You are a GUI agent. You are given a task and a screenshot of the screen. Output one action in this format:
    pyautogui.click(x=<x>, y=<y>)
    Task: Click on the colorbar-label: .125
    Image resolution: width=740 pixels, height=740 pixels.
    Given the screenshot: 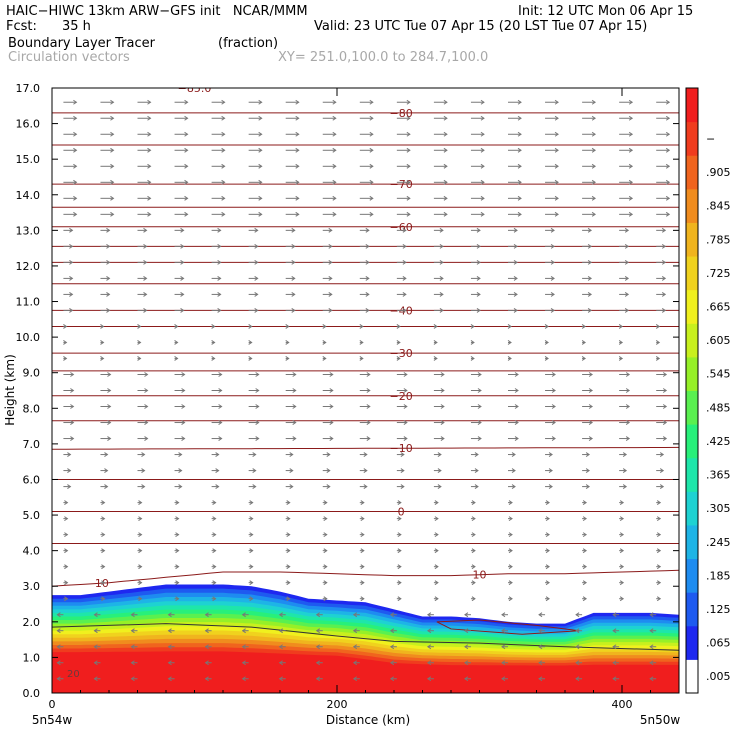 What is the action you would take?
    pyautogui.click(x=718, y=609)
    